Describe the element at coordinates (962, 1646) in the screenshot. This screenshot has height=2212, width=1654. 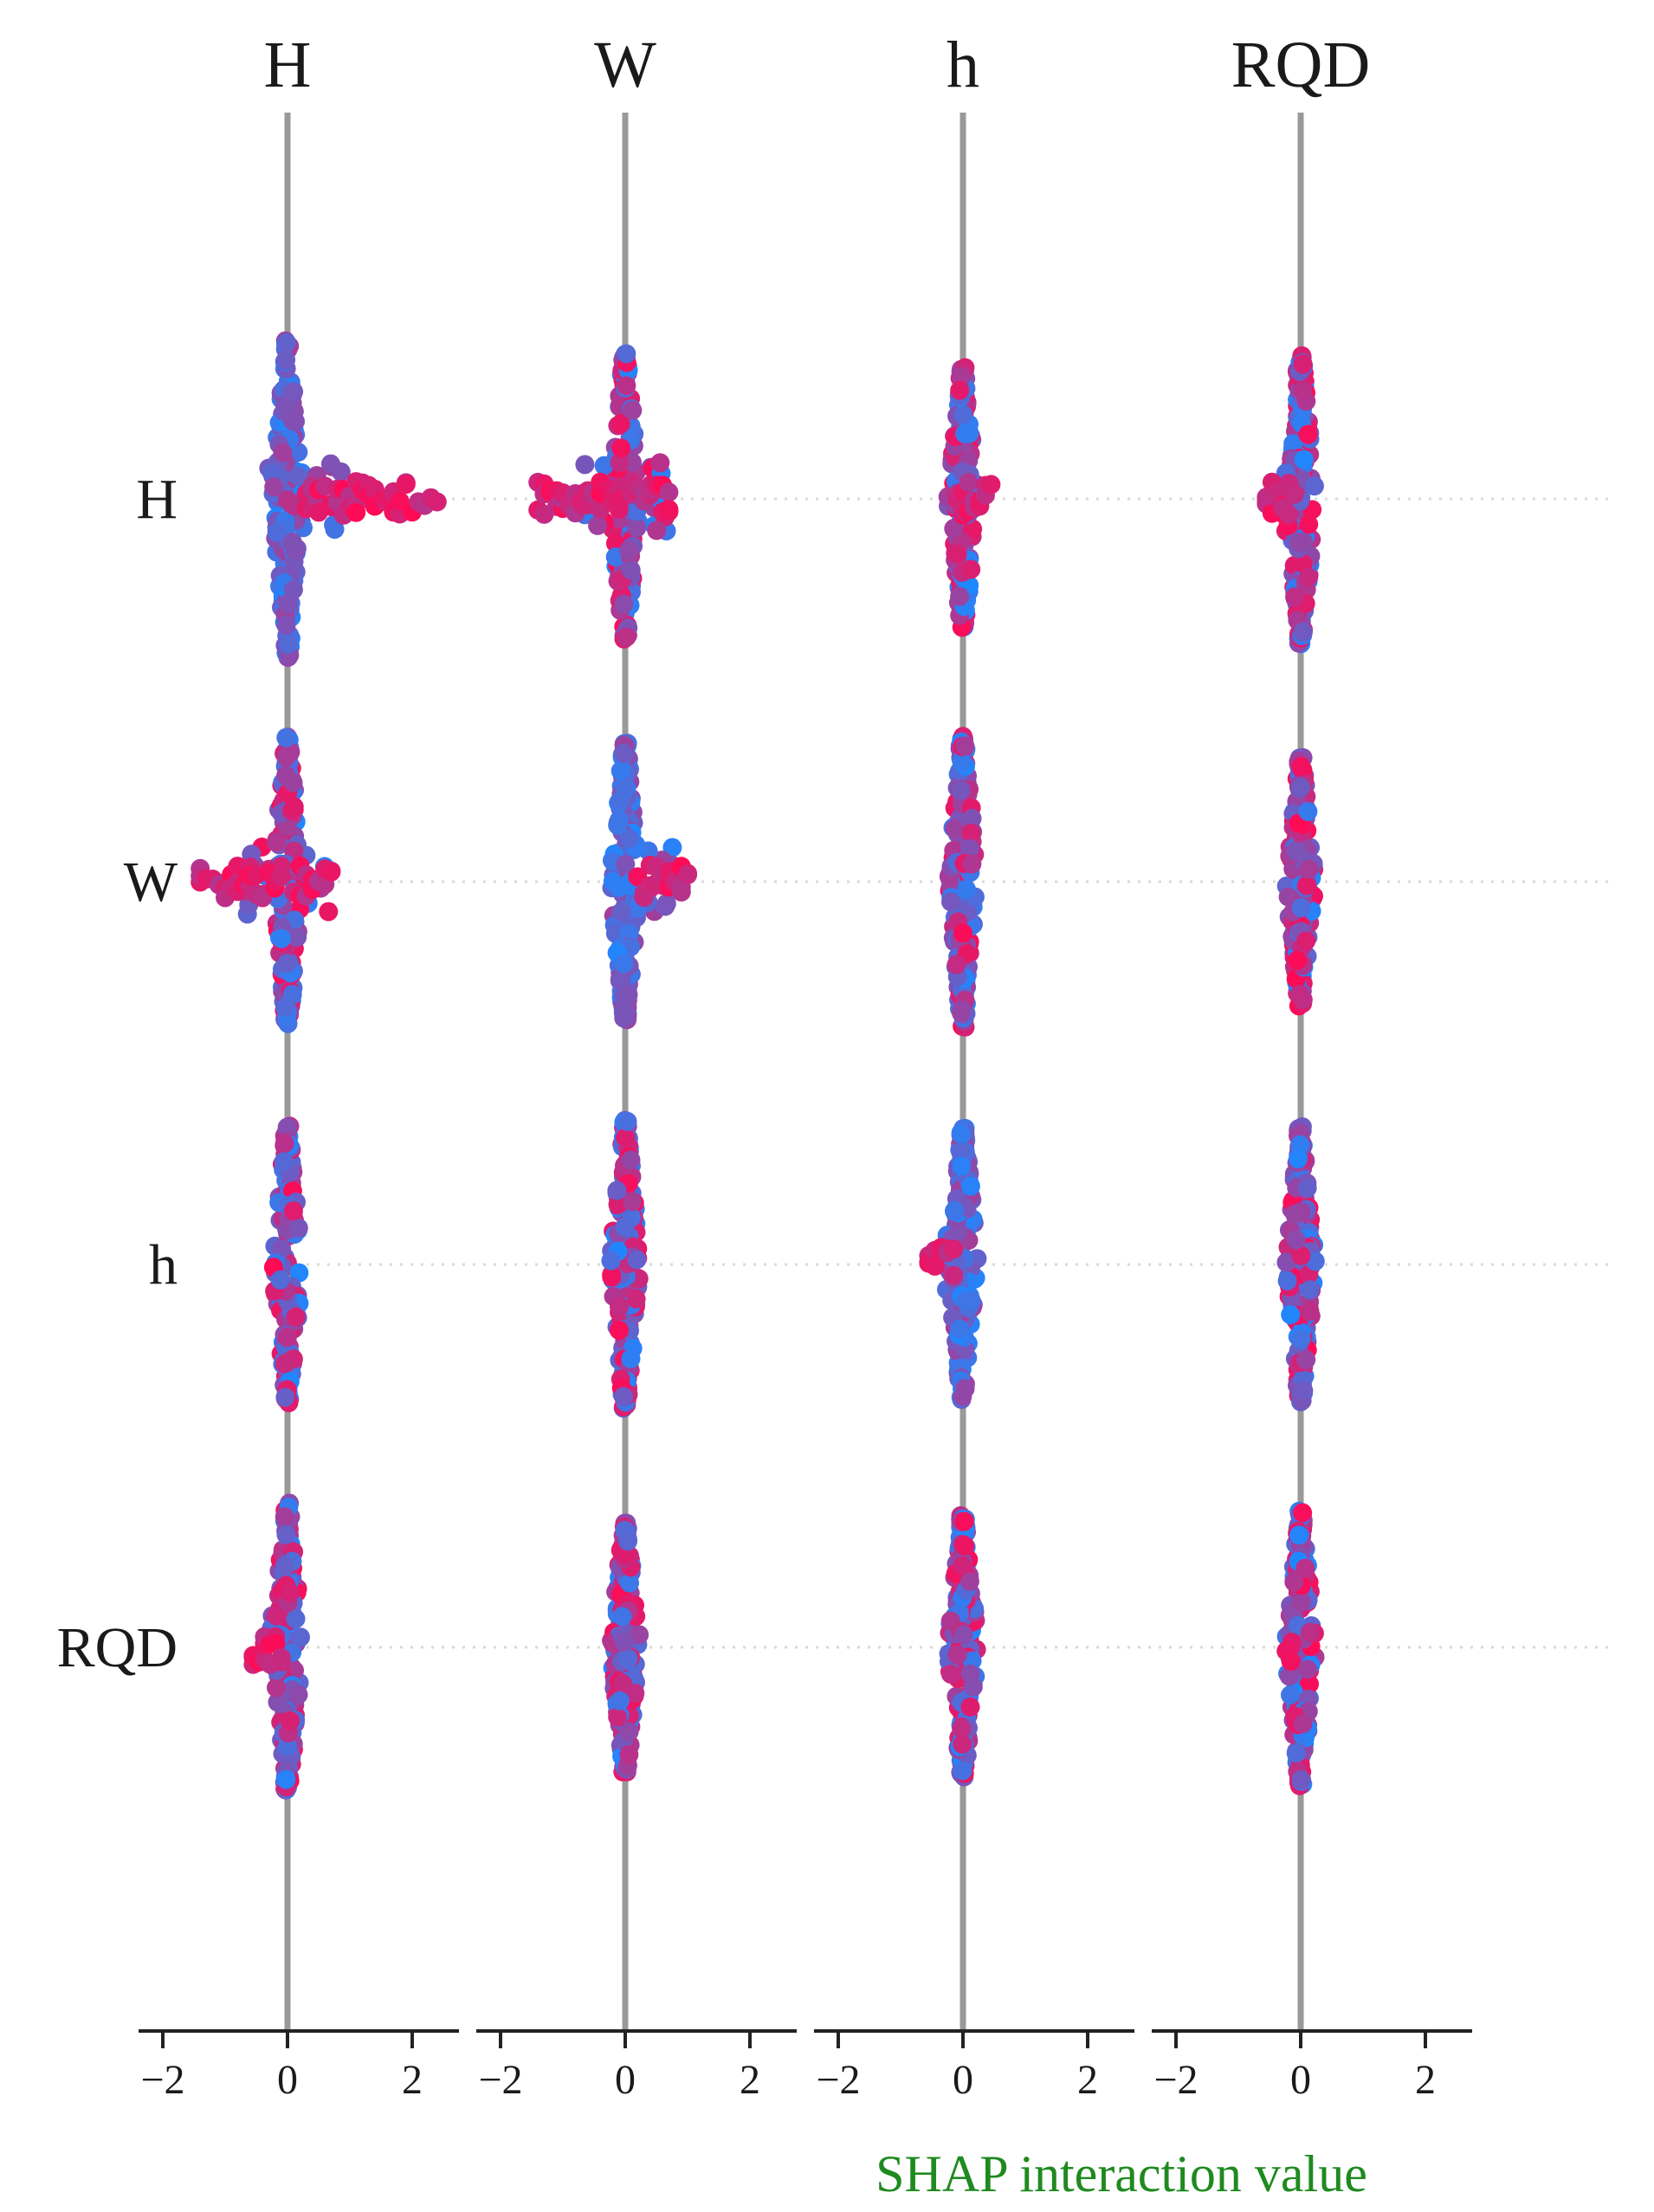
I see `cell-RQD-h` at that location.